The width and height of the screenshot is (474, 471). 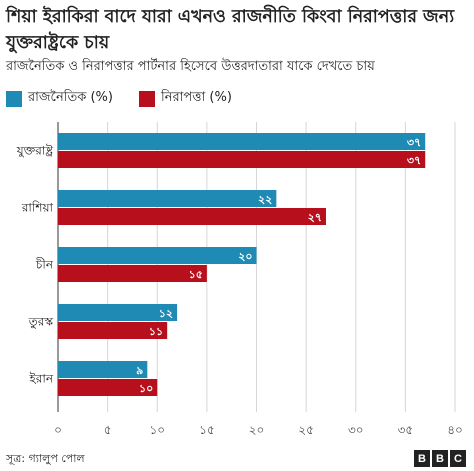 What do you see at coordinates (156, 331) in the screenshot?
I see `bar-value-label: ১১` at bounding box center [156, 331].